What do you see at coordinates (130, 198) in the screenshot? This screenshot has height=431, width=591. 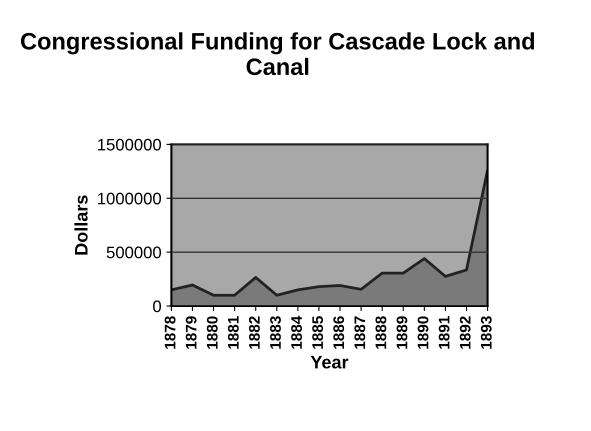 I see `y-tick-label: 1000000` at bounding box center [130, 198].